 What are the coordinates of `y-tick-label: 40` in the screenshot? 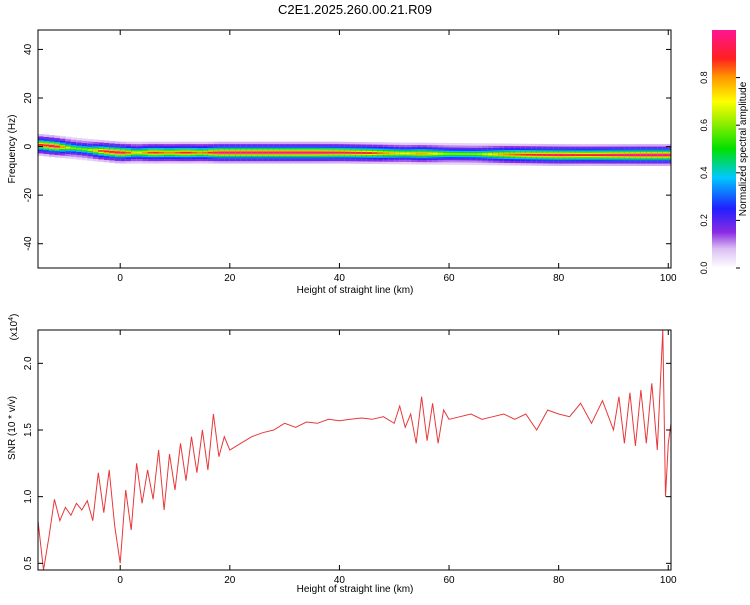 It's located at (28, 49).